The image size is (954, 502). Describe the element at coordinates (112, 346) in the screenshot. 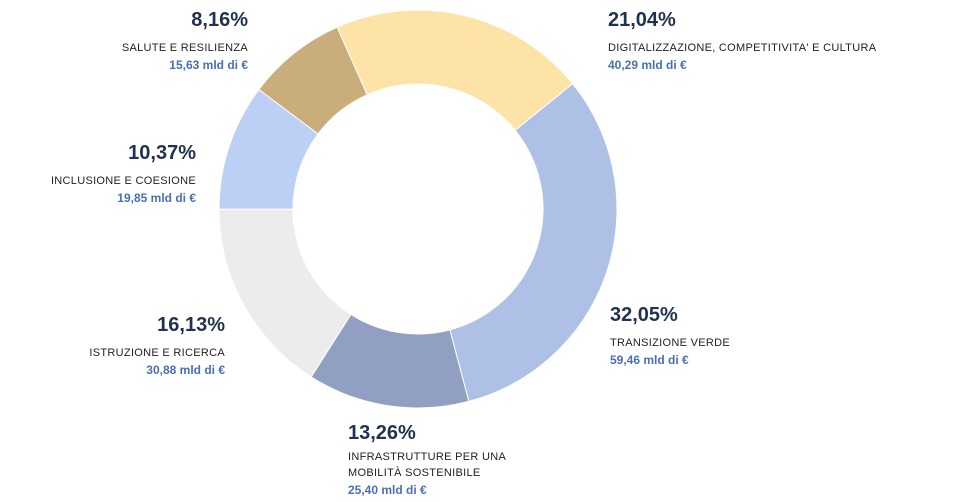

I see `segment-label: 16,13% ISTRUZIONE E RICERCA 30,88 mld di €` at that location.